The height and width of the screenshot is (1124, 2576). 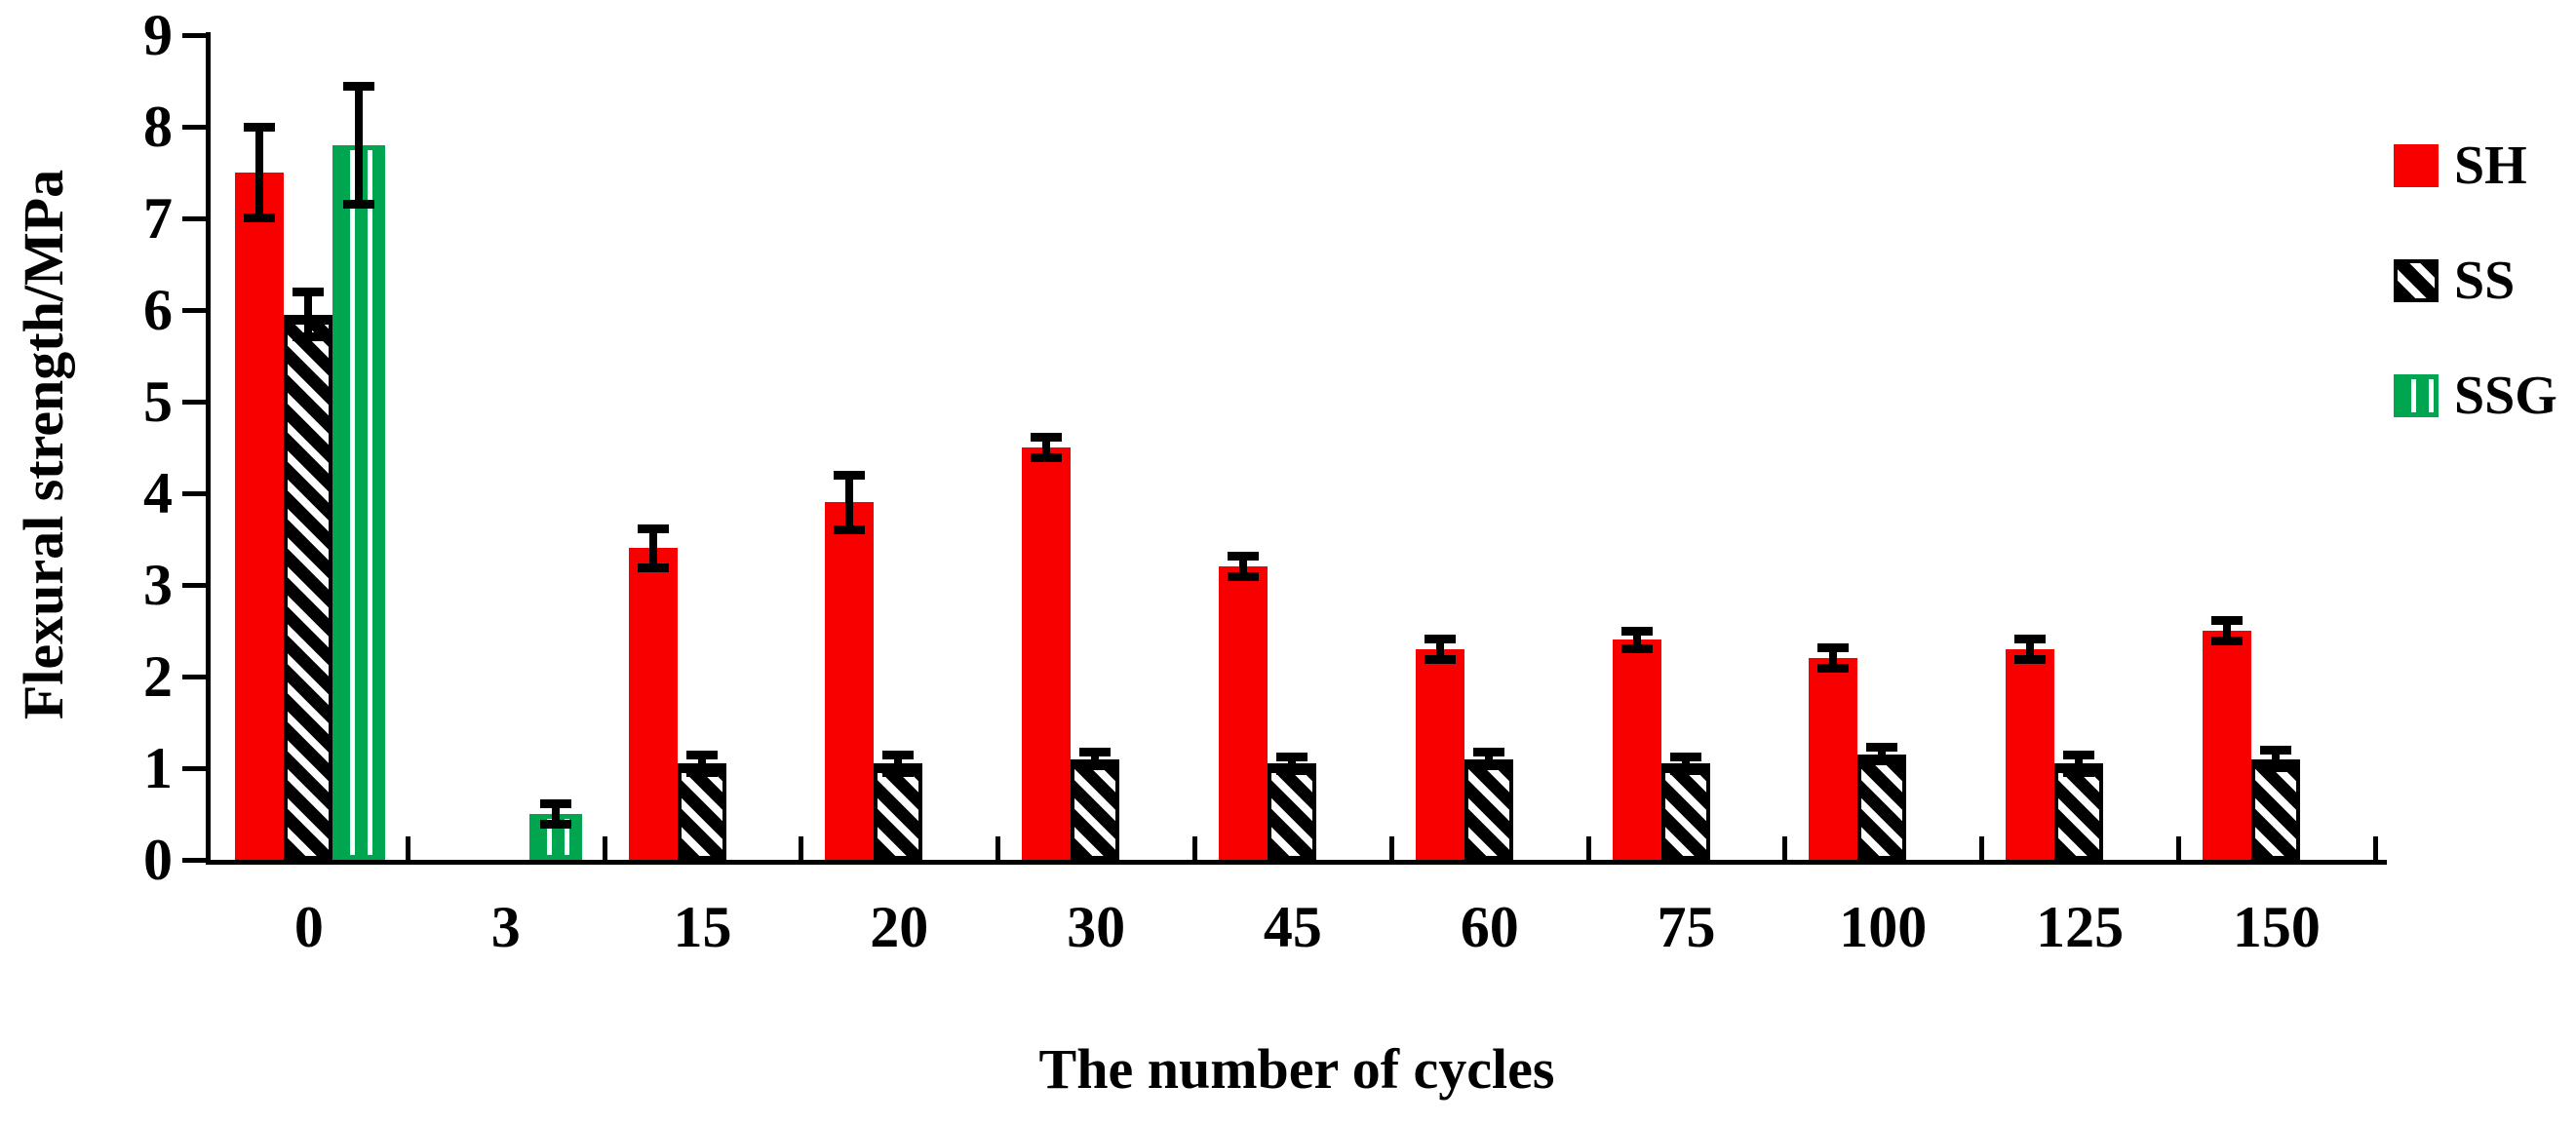 I want to click on y-tick-label-1: 1, so click(x=158, y=768).